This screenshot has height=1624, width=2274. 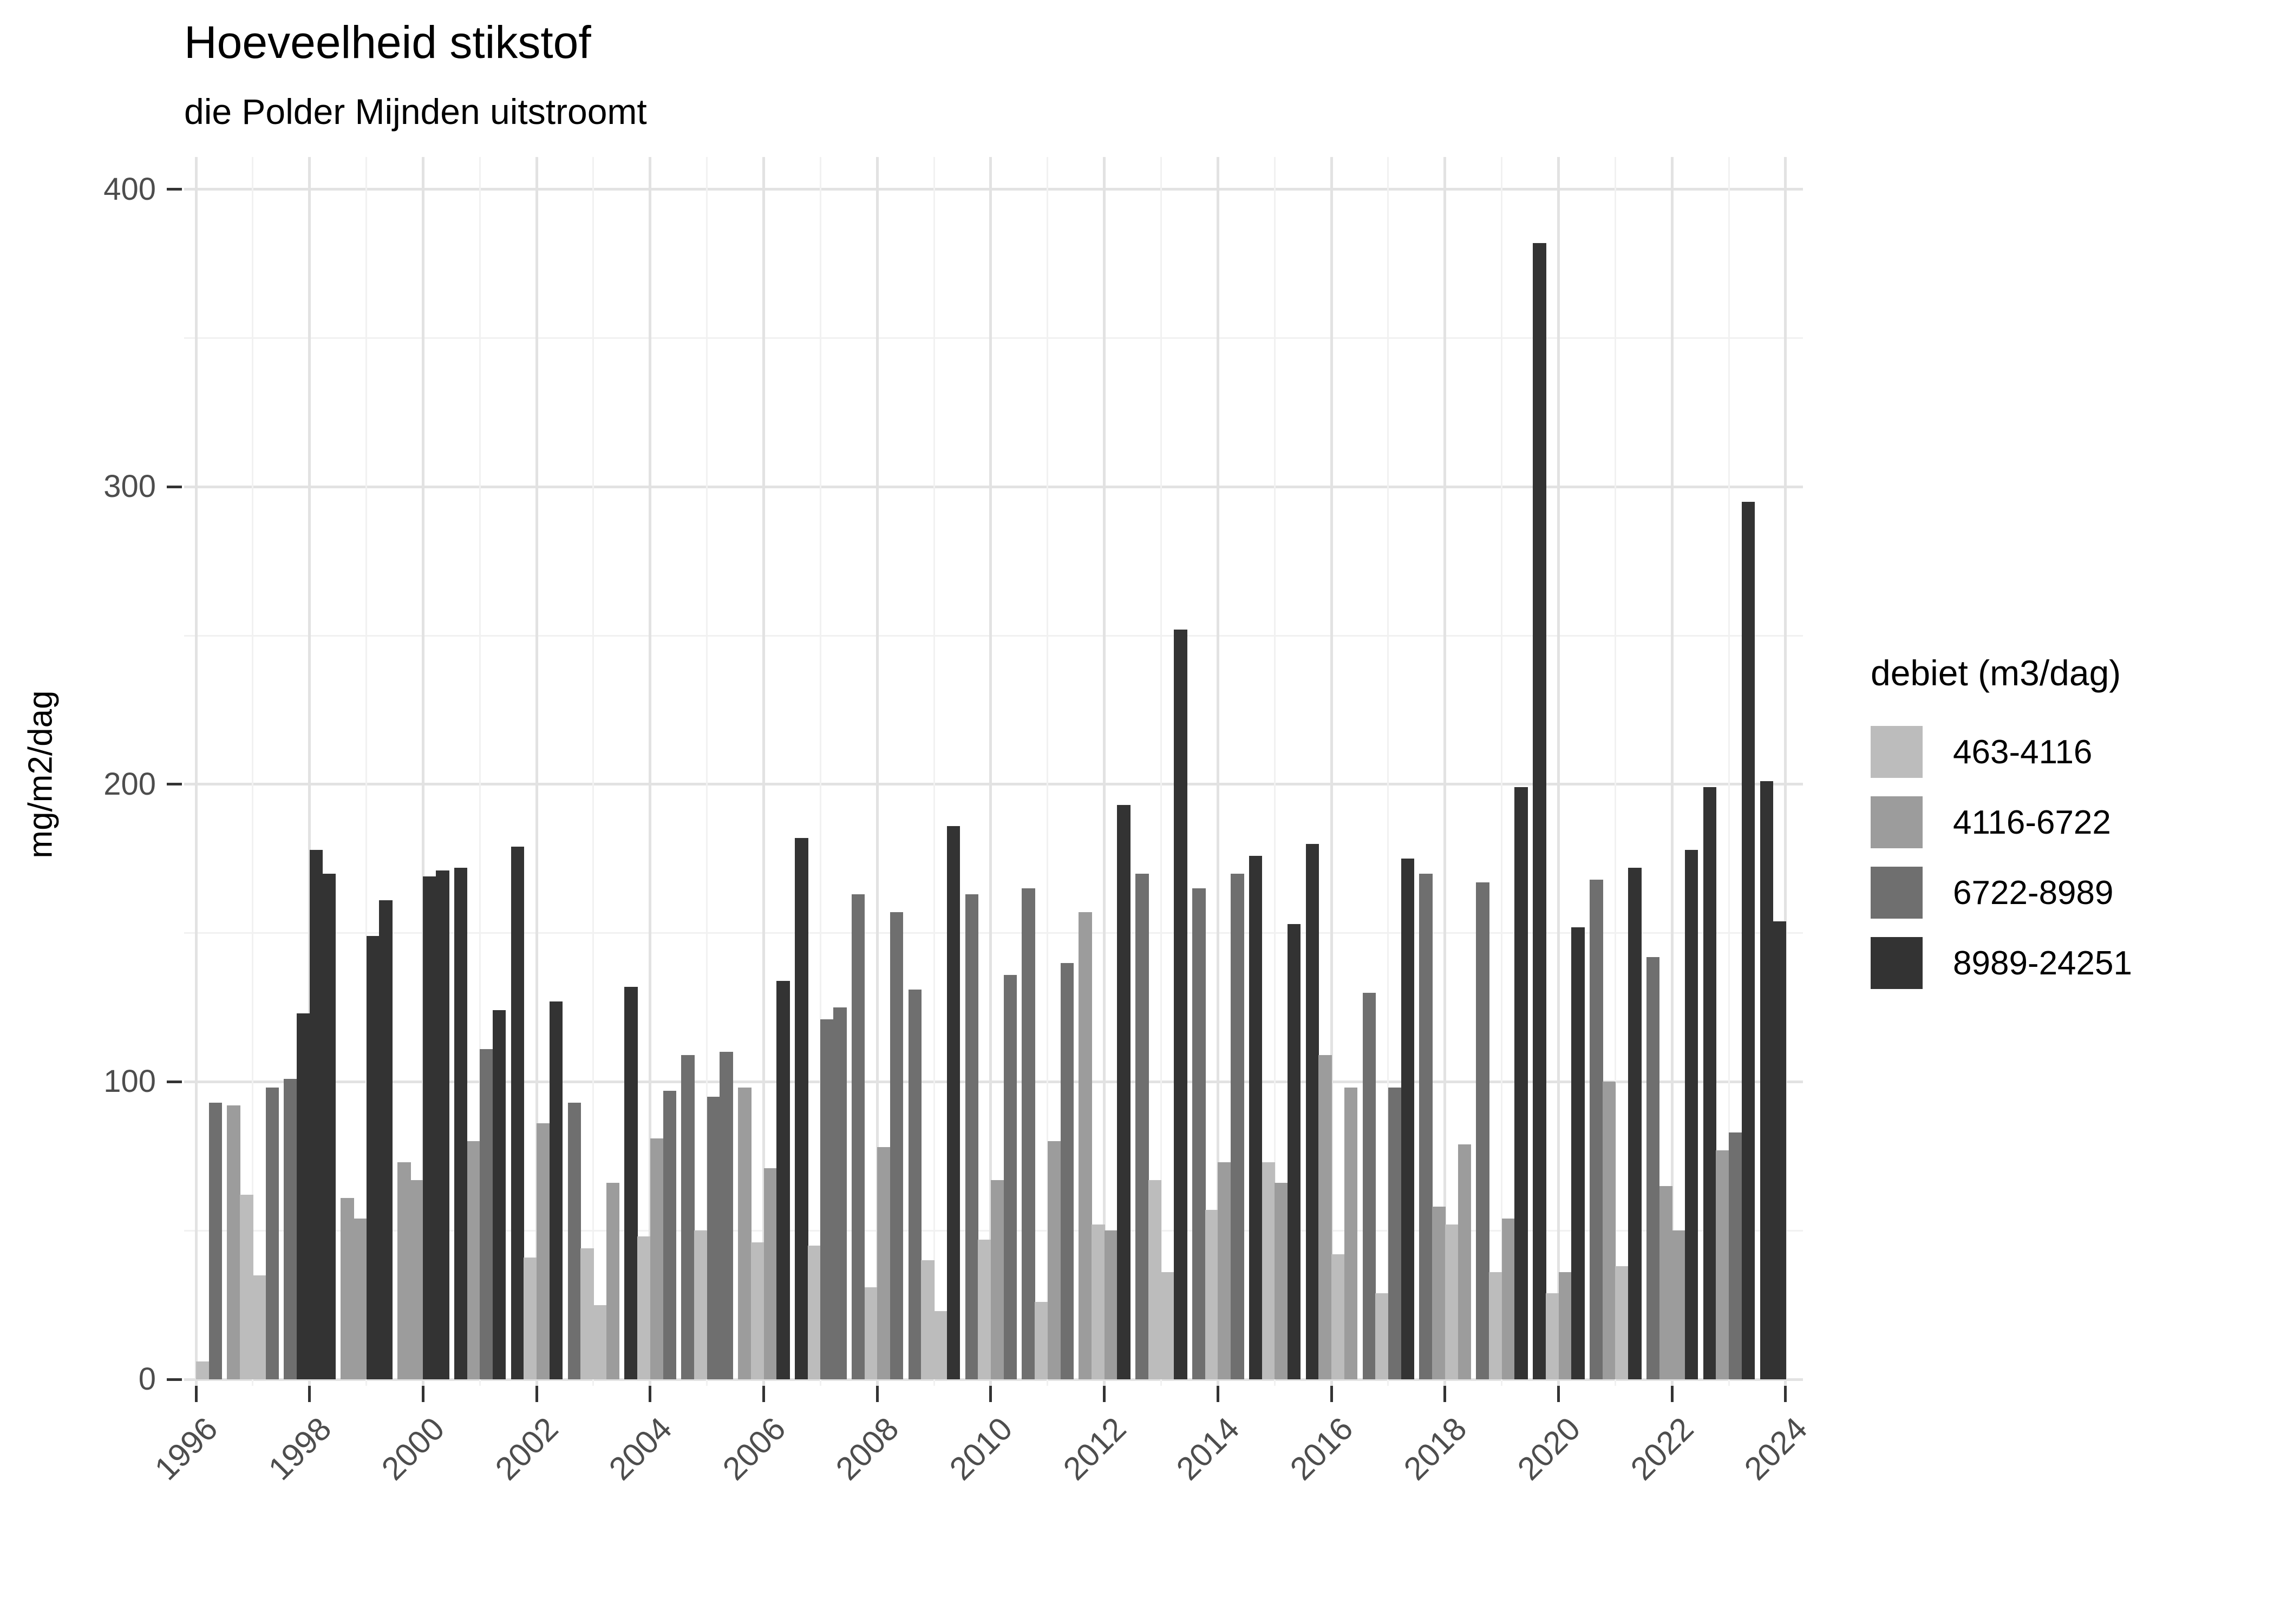 I want to click on bar-2001-q2, so click(x=474, y=1260).